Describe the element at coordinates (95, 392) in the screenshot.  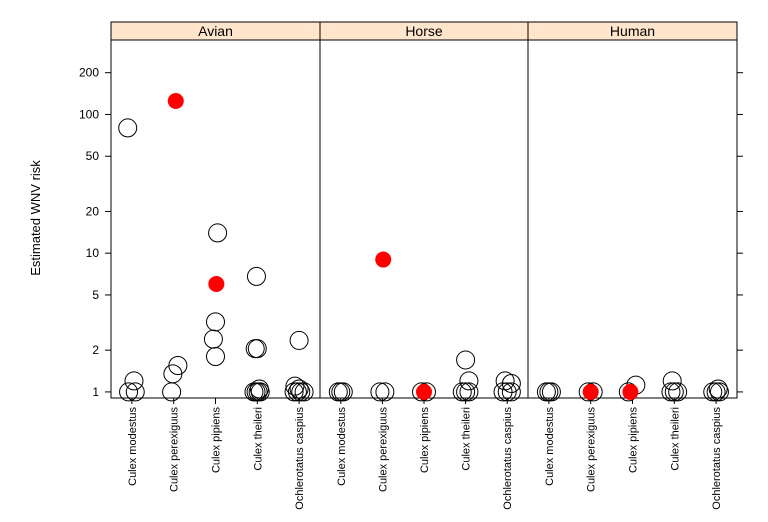
I see `y-tick-label: 1` at that location.